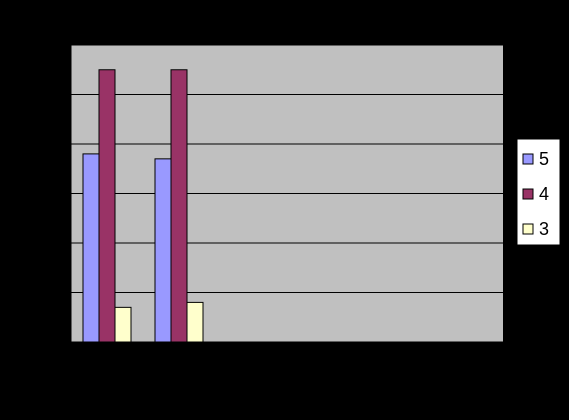 This screenshot has height=420, width=569. Describe the element at coordinates (544, 194) in the screenshot. I see `legend-label: 4` at that location.